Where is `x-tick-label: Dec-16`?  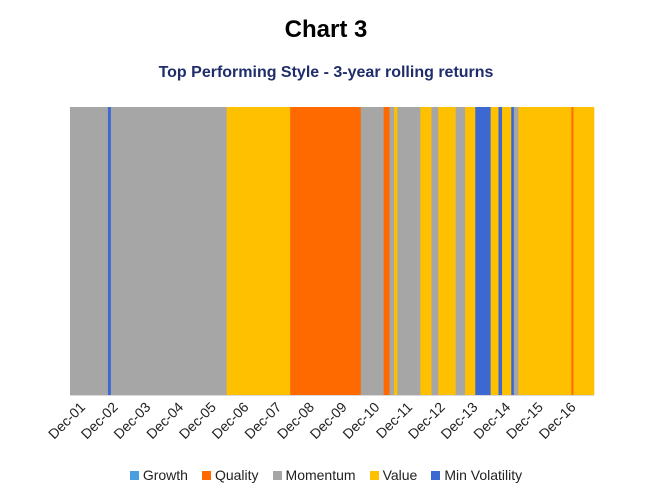
x-tick-label: Dec-16 is located at coordinates (557, 420).